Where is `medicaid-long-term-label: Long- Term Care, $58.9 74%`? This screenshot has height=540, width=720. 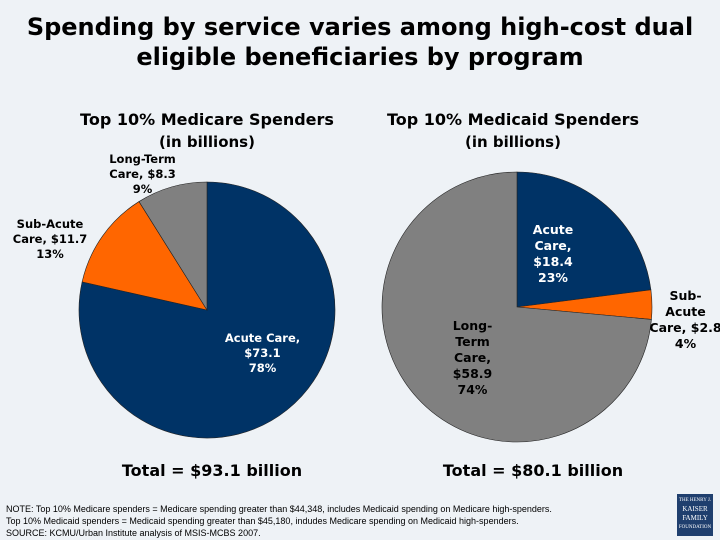
medicaid-long-term-label: Long- Term Care, $58.9 74% is located at coordinates (472, 357).